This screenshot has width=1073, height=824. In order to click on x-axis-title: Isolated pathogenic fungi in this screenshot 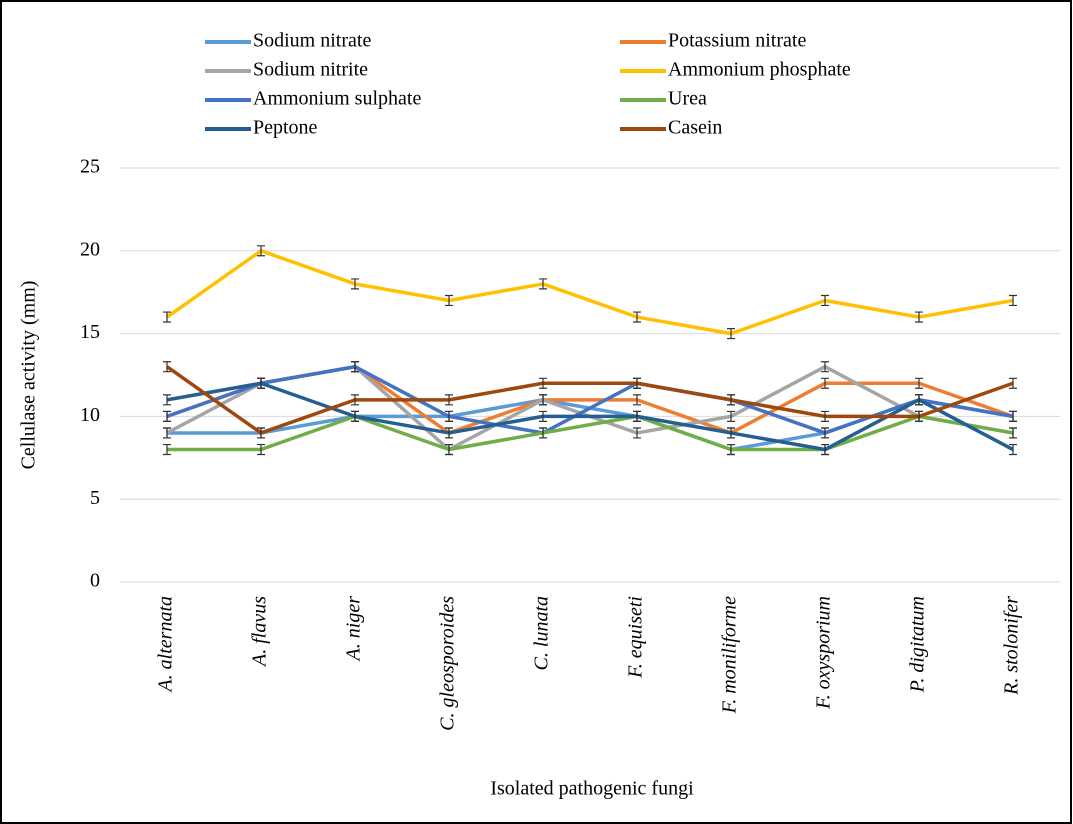, I will do `click(592, 789)`.